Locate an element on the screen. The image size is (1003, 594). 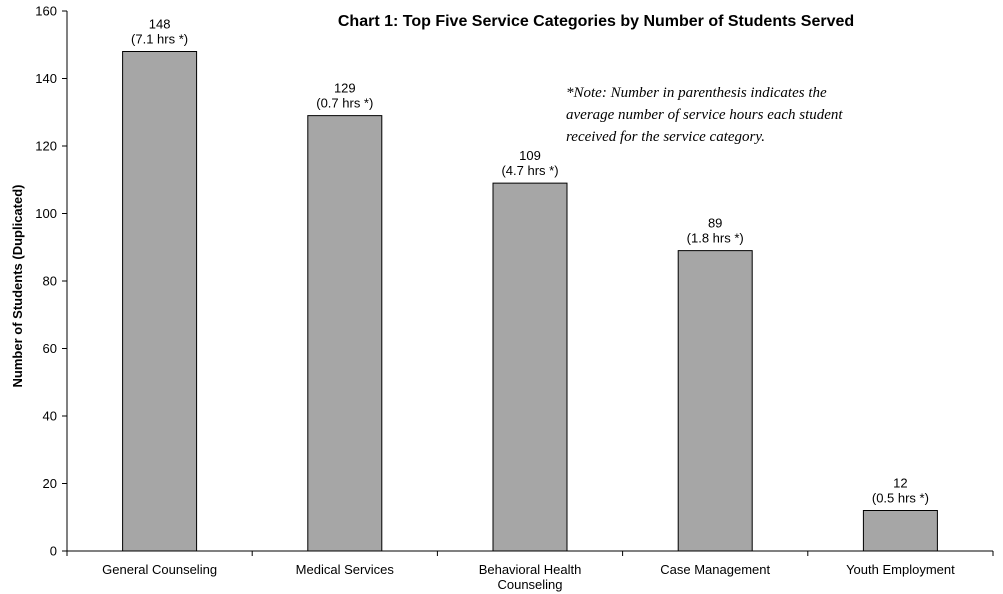
data-label-value: 129 is located at coordinates (345, 88).